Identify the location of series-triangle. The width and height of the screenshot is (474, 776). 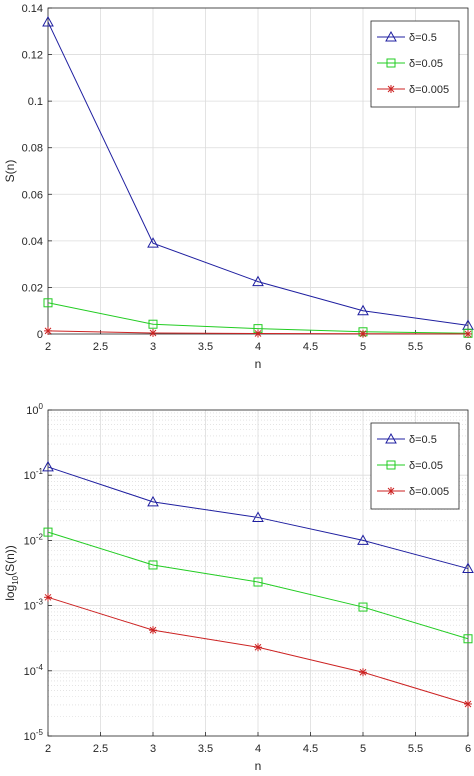
(258, 517).